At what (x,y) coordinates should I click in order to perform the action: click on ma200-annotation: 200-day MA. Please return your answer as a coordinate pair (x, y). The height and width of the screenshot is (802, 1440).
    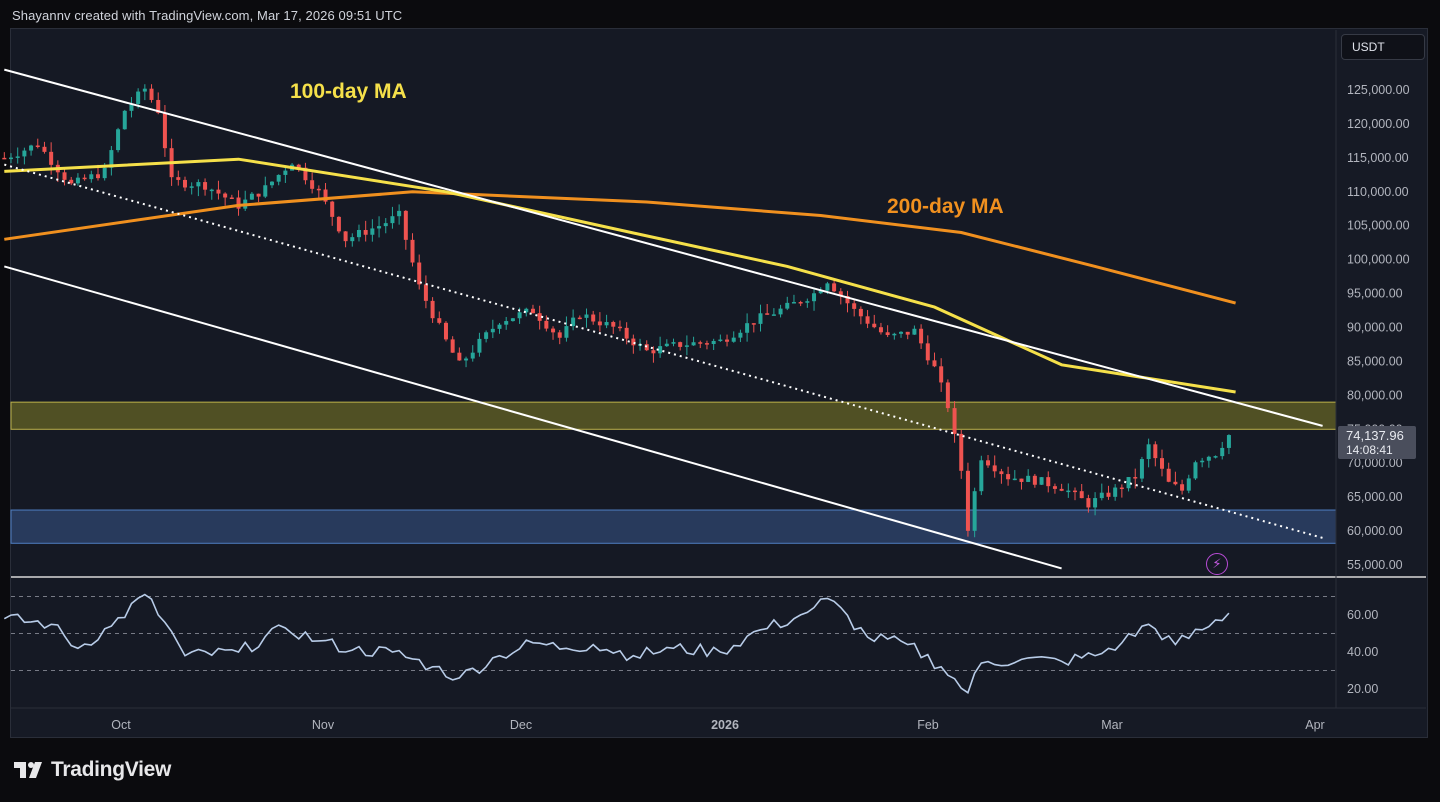
    Looking at the image, I should click on (945, 206).